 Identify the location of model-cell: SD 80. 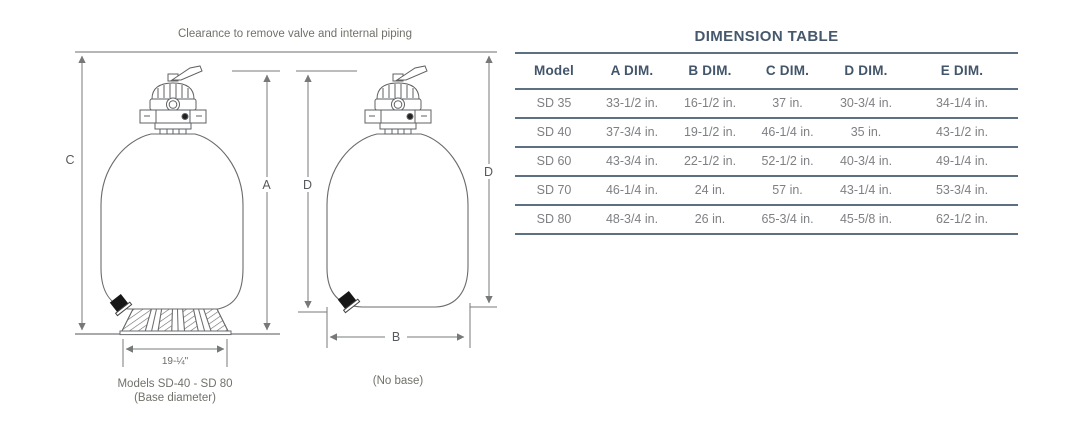
(554, 220).